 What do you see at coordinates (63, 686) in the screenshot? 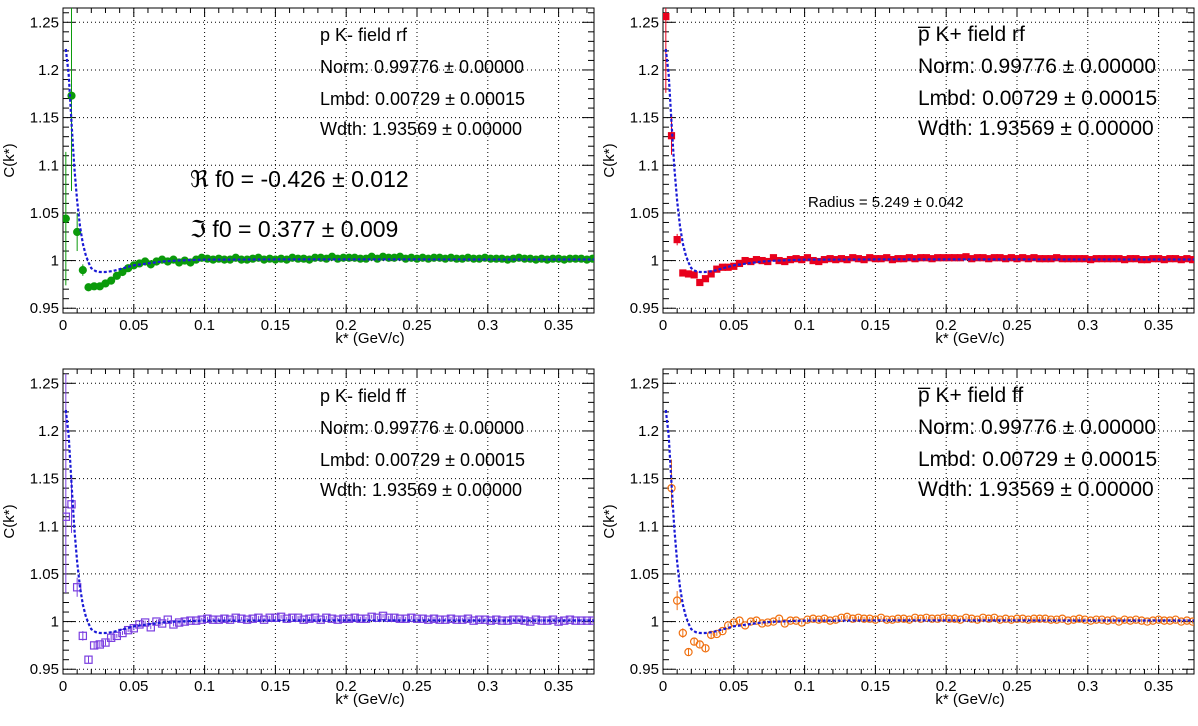
I see `x-tick-label: 0` at bounding box center [63, 686].